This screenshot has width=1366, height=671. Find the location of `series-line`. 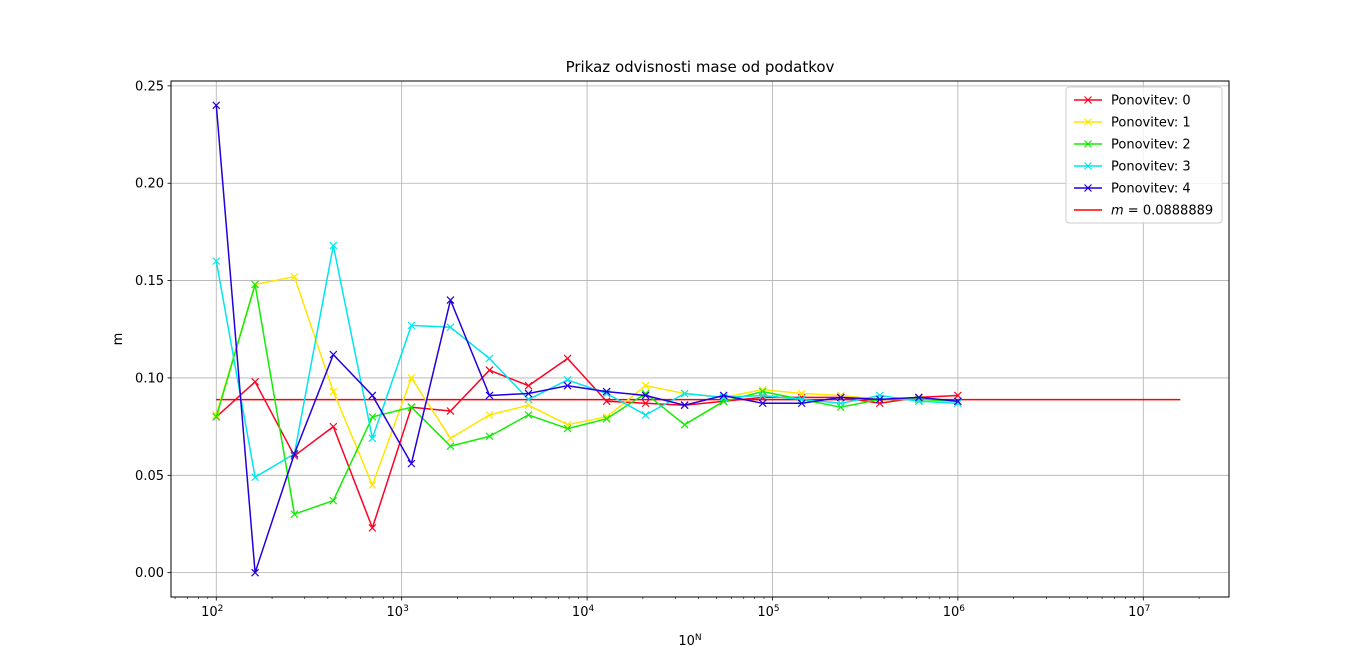

series-line is located at coordinates (586, 443).